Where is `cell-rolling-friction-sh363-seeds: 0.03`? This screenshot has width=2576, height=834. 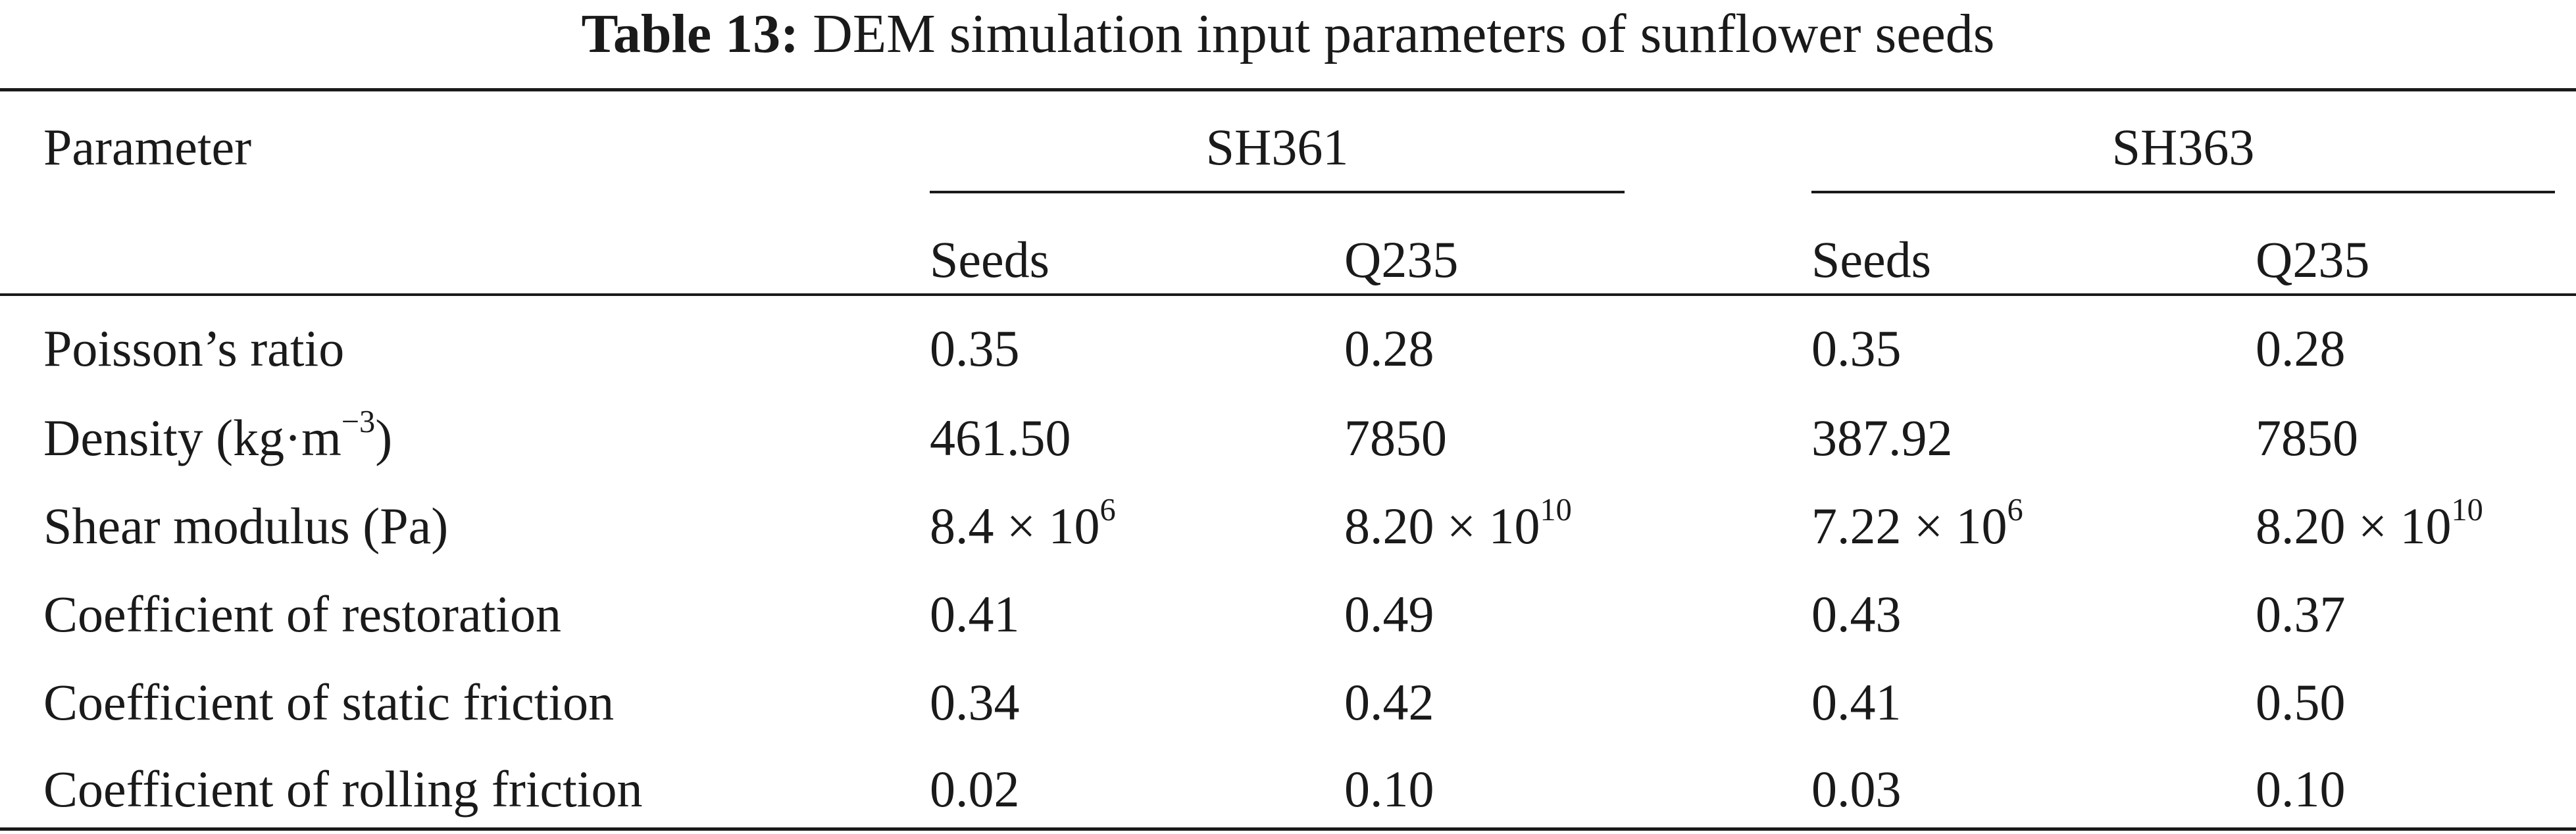 cell-rolling-friction-sh363-seeds: 0.03 is located at coordinates (1856, 789).